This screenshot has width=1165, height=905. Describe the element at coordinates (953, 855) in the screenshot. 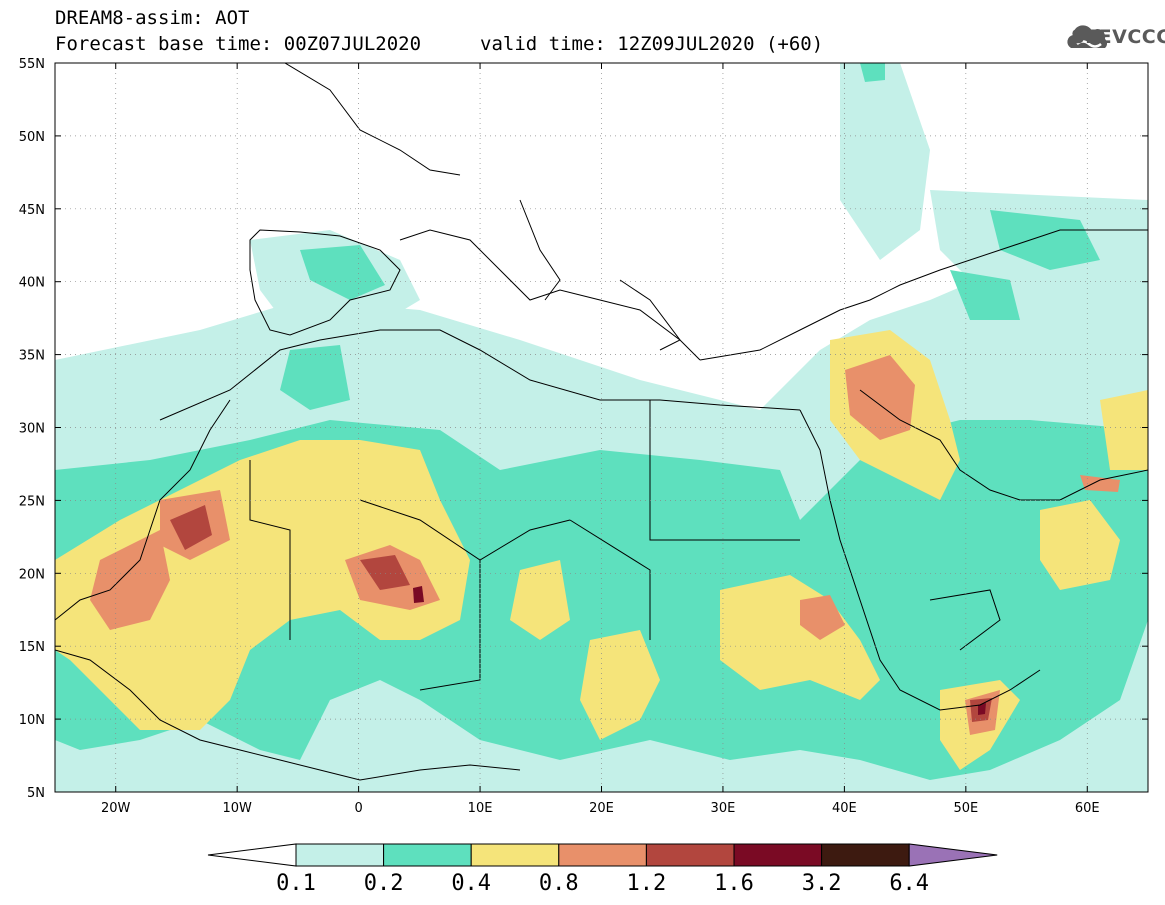

I see `colorbar-max-extension` at that location.